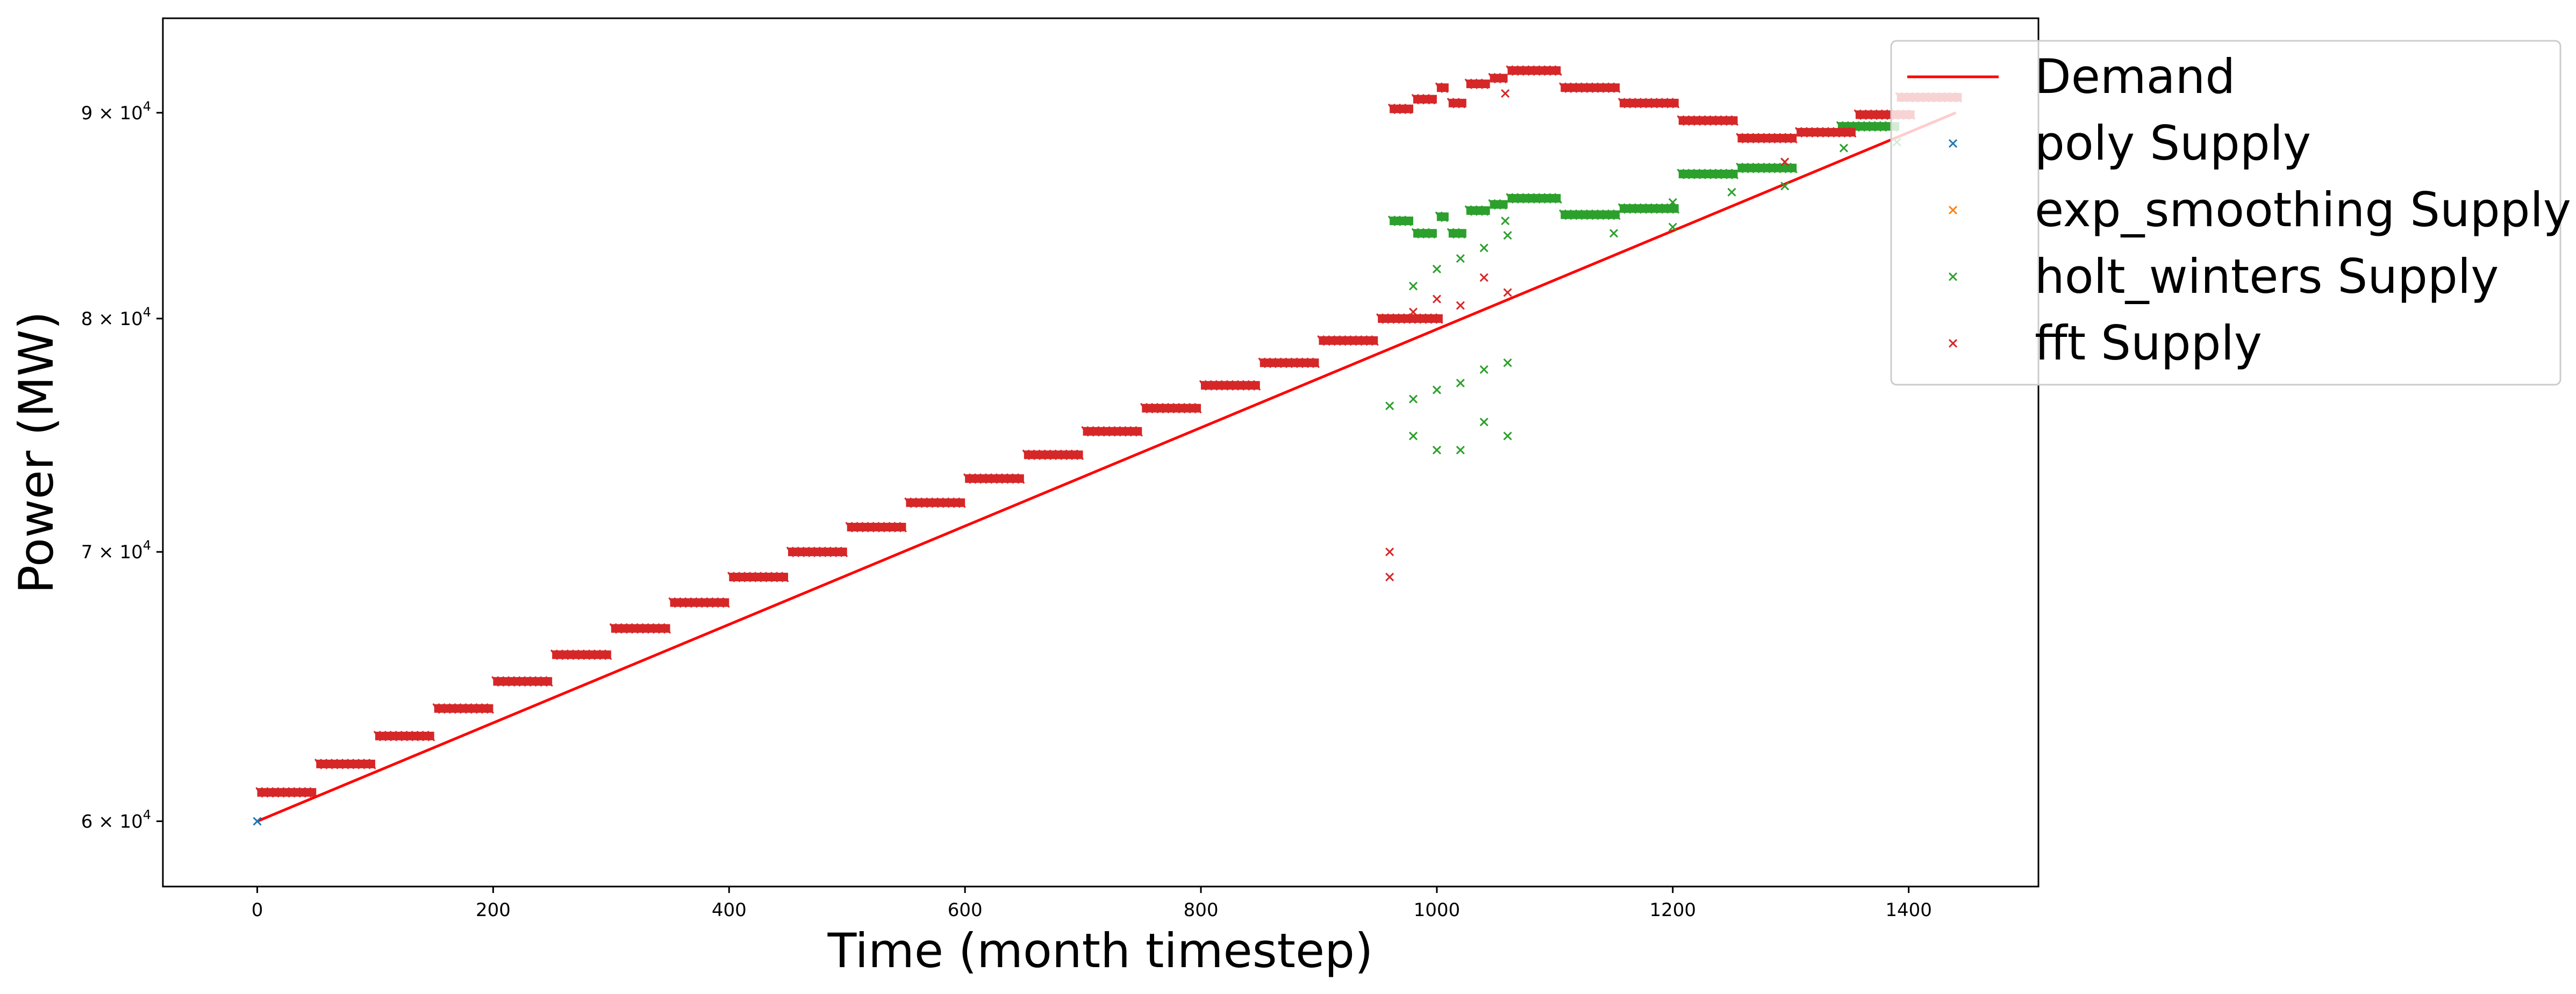 This screenshot has height=994, width=2576. I want to click on x-tick-label: 400, so click(729, 910).